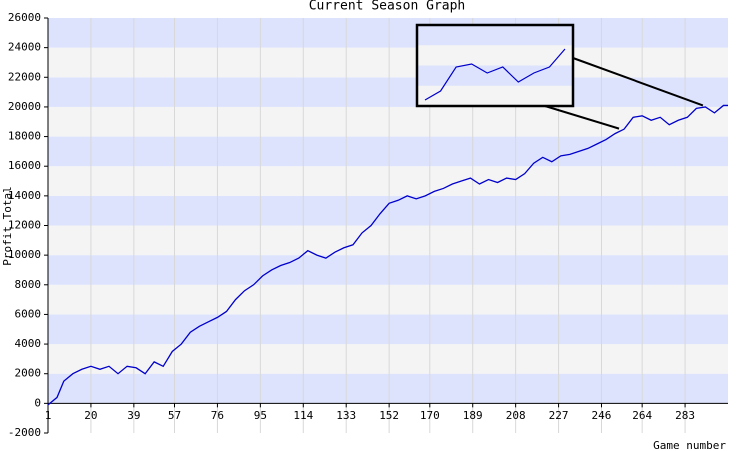 This screenshot has height=451, width=749. What do you see at coordinates (24, 17) in the screenshot?
I see `y-tick-label: 26000` at bounding box center [24, 17].